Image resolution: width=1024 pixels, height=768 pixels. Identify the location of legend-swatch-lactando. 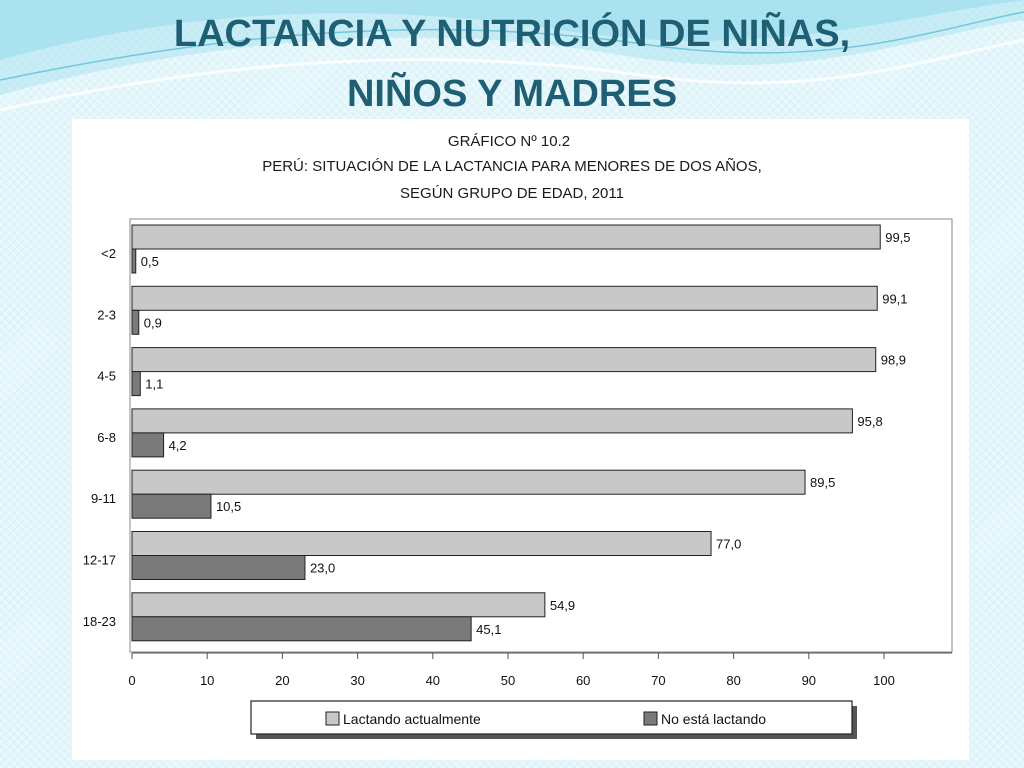
(332, 718).